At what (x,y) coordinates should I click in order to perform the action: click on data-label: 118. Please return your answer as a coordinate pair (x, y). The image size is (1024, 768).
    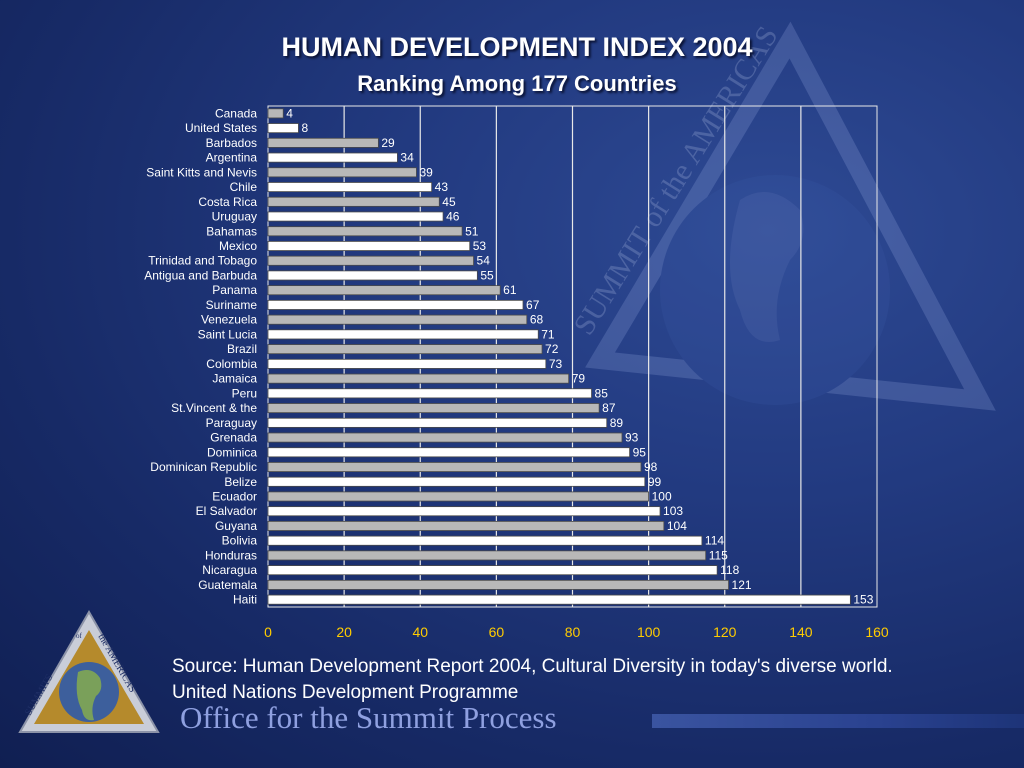
    Looking at the image, I should click on (729, 570).